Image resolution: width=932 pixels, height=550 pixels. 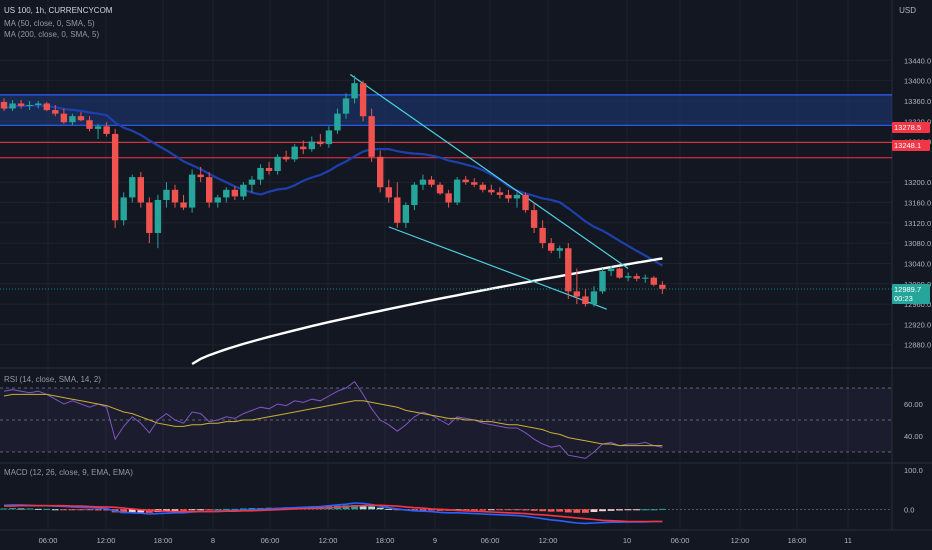 I want to click on rsi-pane, so click(x=446, y=419).